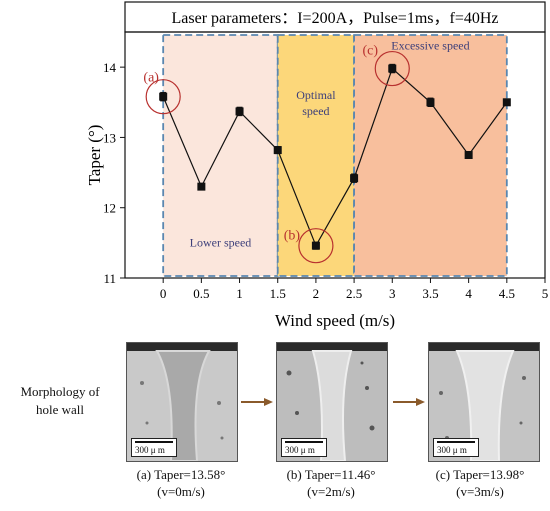 Image resolution: width=550 pixels, height=511 pixels. What do you see at coordinates (316, 293) in the screenshot?
I see `x-tick-label: 2` at bounding box center [316, 293].